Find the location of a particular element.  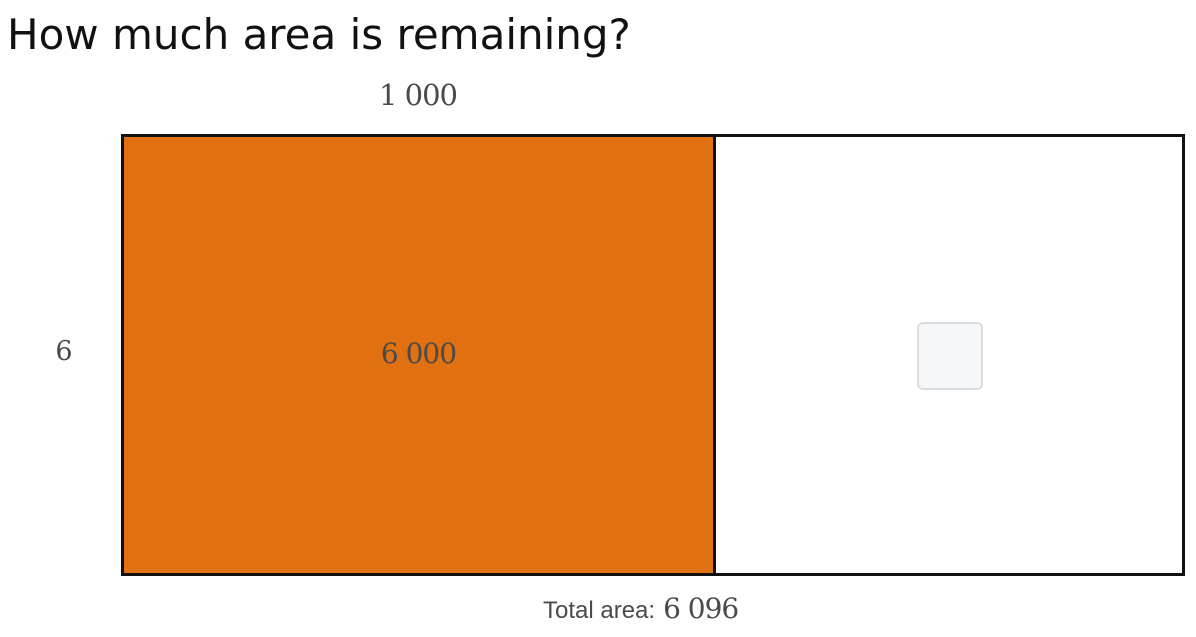

remaining-area-input is located at coordinates (950, 356).